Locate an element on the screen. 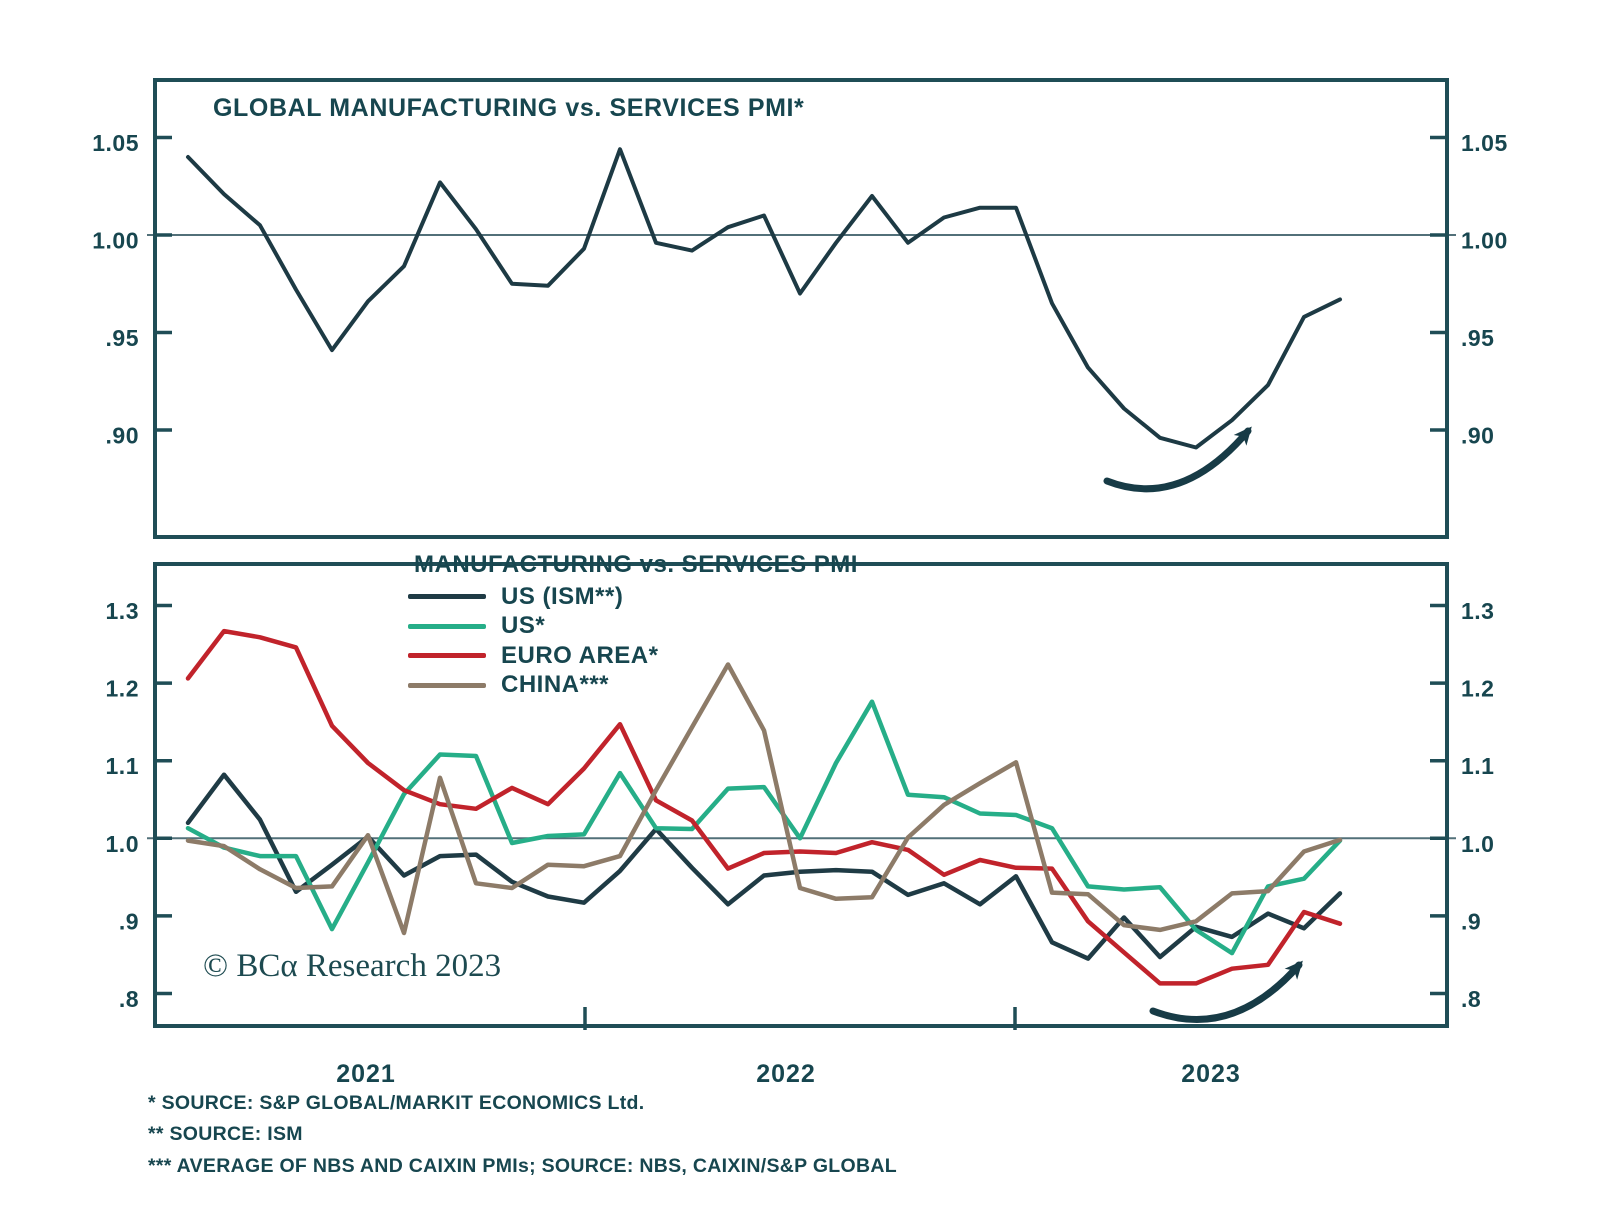 The height and width of the screenshot is (1219, 1600). y-tick-label-right: .9 is located at coordinates (1471, 921).